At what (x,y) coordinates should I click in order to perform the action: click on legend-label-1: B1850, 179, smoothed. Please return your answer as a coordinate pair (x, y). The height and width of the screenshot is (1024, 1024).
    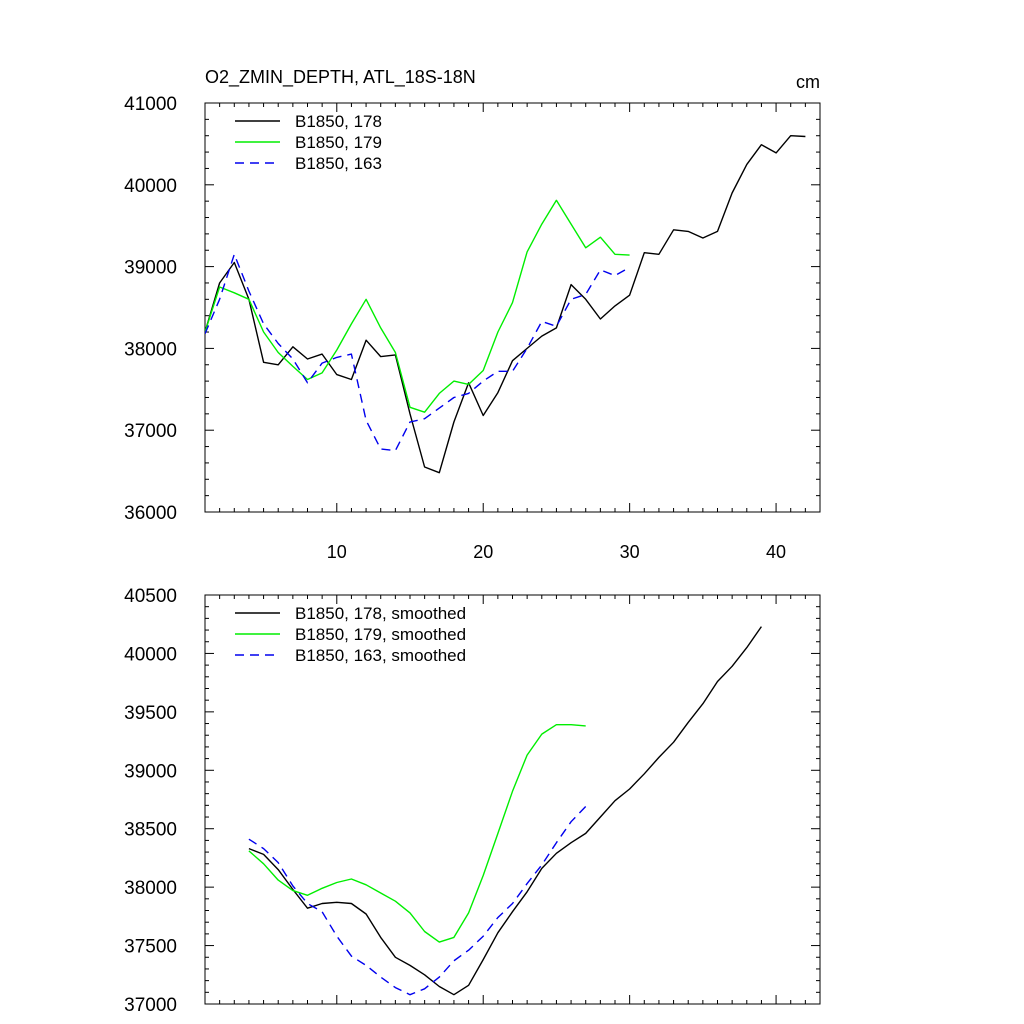
    Looking at the image, I should click on (380, 634).